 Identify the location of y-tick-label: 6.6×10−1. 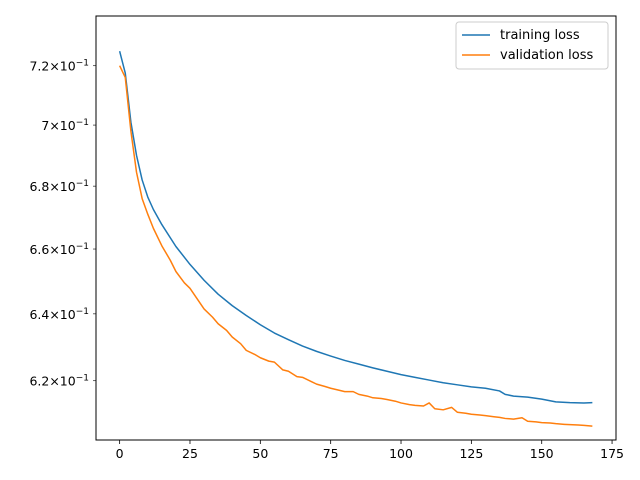
(59, 249).